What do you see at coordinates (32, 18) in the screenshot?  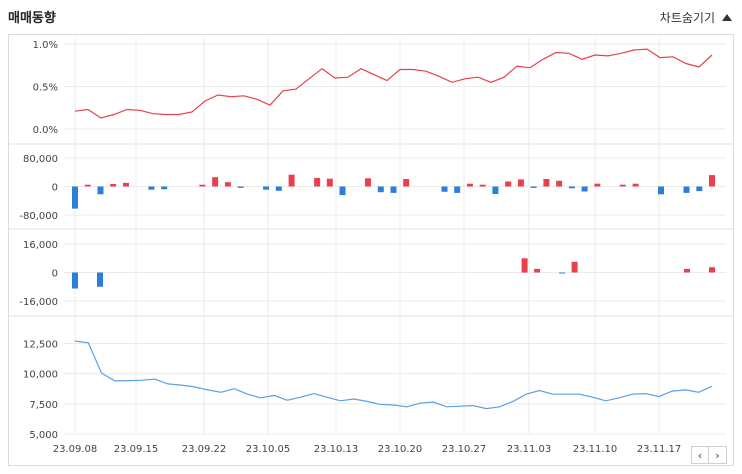 I see `panel-title: 매매동향` at bounding box center [32, 18].